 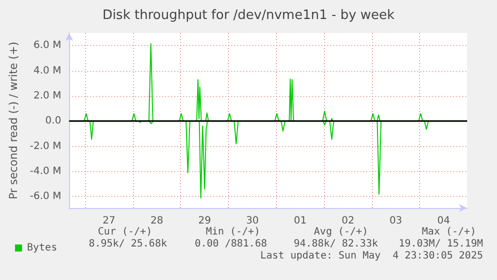 I want to click on y-axis-title: Pr second read (-) / write (+), so click(x=13, y=121).